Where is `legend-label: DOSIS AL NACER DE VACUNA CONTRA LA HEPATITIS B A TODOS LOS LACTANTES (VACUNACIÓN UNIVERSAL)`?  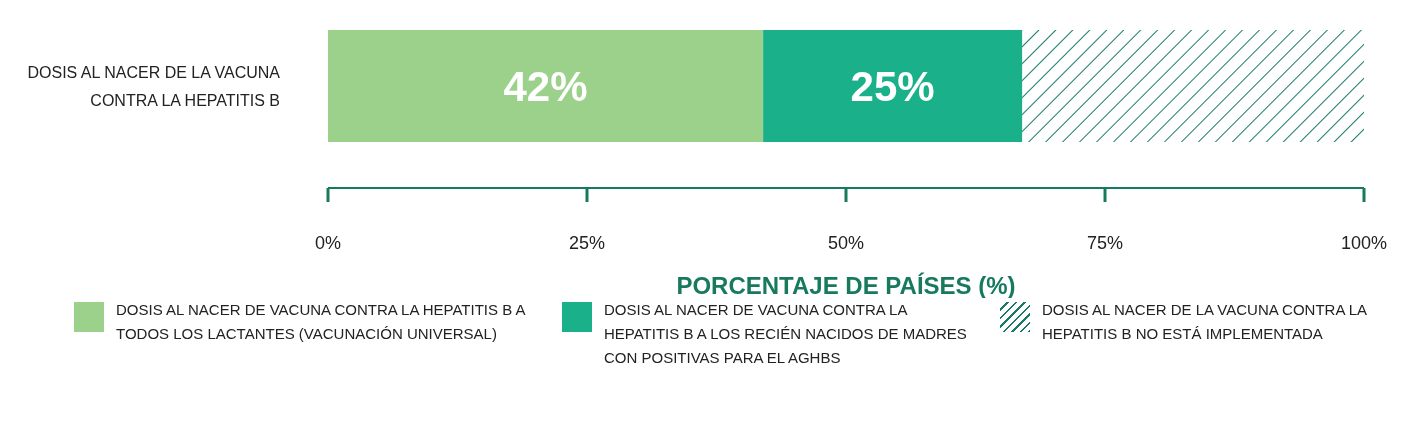
legend-label: DOSIS AL NACER DE VACUNA CONTRA LA HEPATITIS B A TODOS LOS LACTANTES (VACUNACIÓN UNIVERSAL) is located at coordinates (321, 322).